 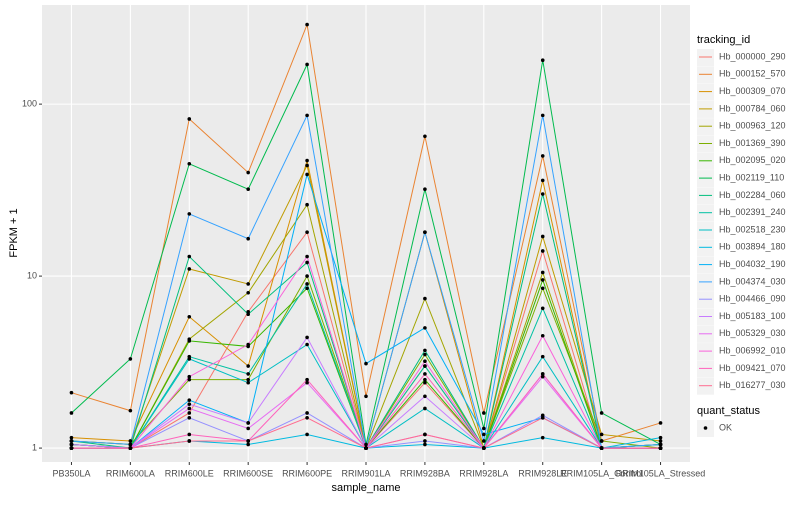 What do you see at coordinates (661, 473) in the screenshot?
I see `x-tick-label: RRIM105LA_Stressed` at bounding box center [661, 473].